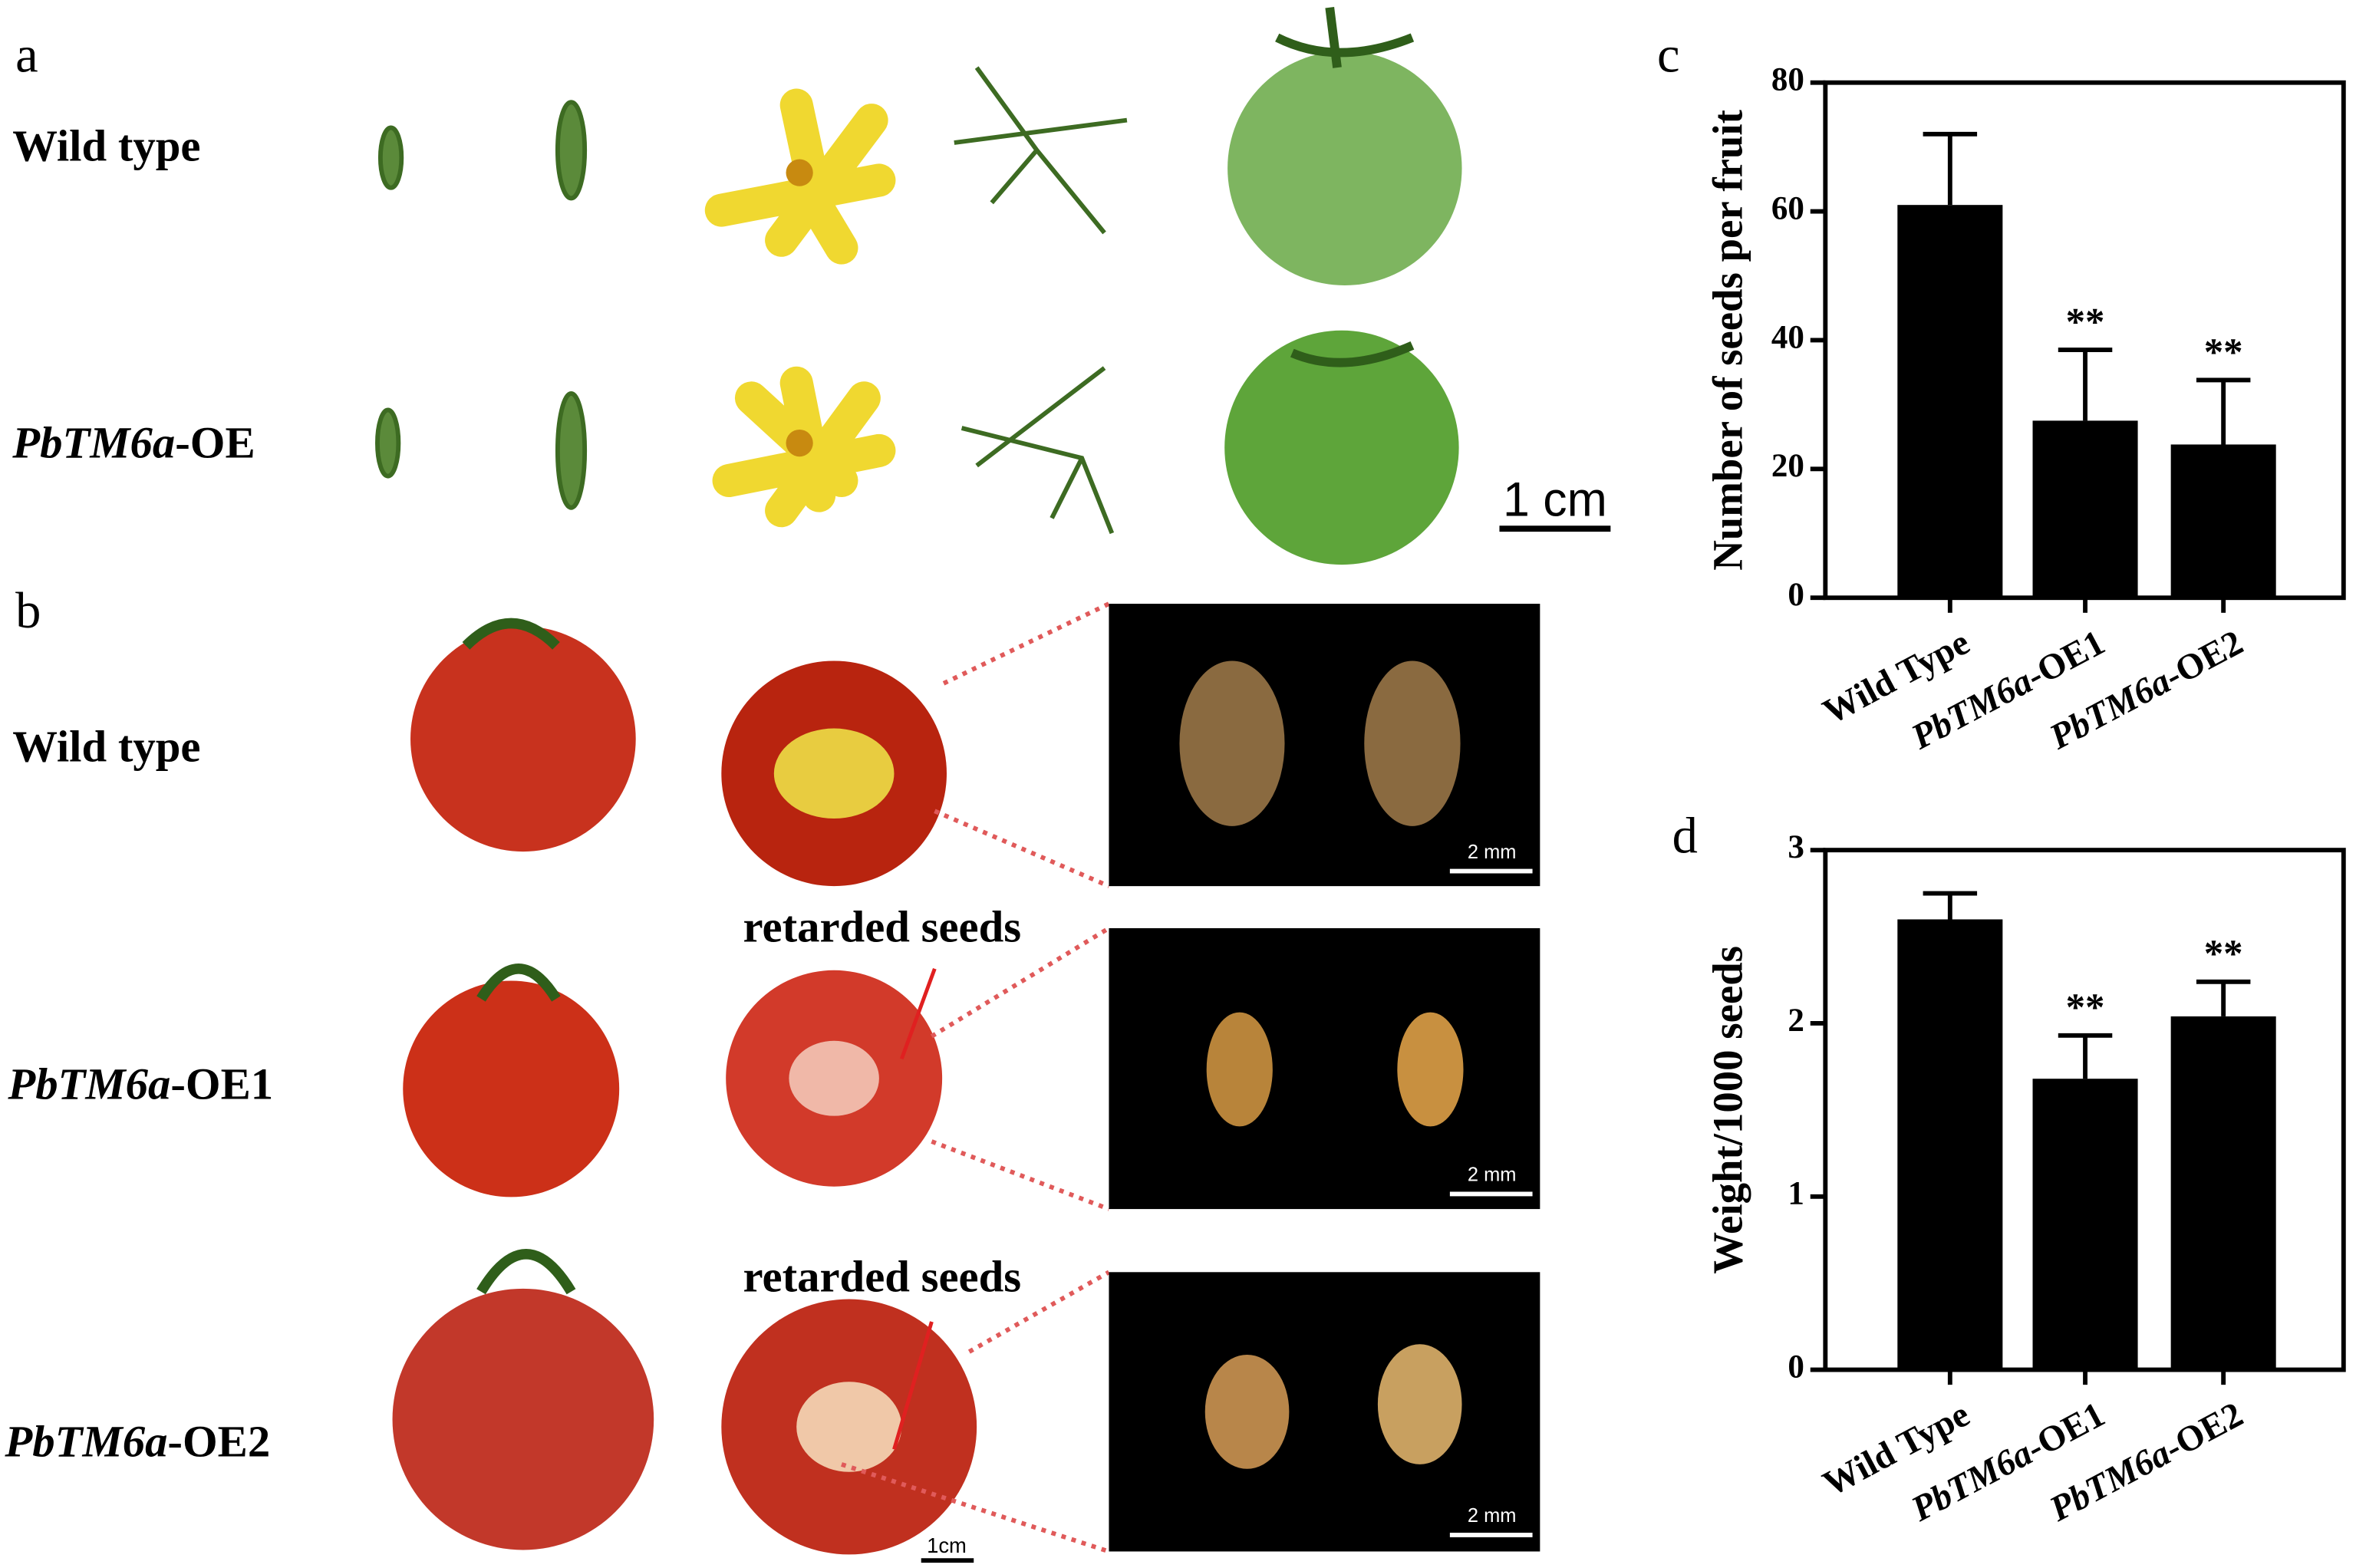 Image resolution: width=2356 pixels, height=1568 pixels. What do you see at coordinates (1668, 56) in the screenshot?
I see `panel-label: c` at bounding box center [1668, 56].